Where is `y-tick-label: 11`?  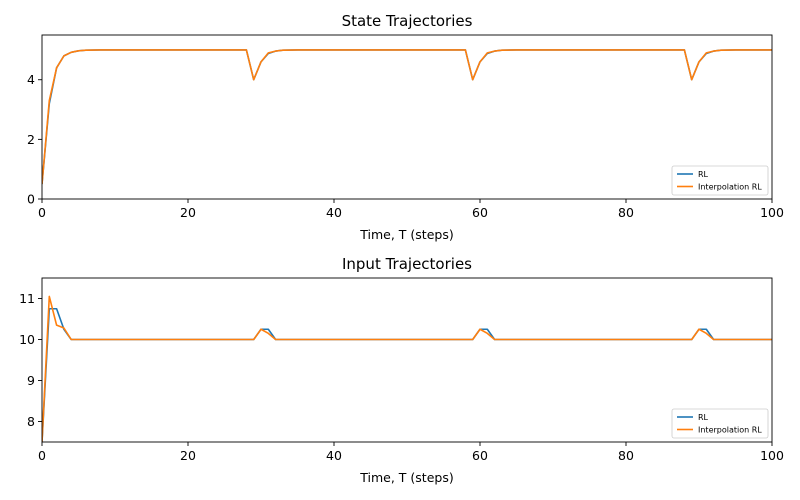 y-tick-label: 11 is located at coordinates (27, 298).